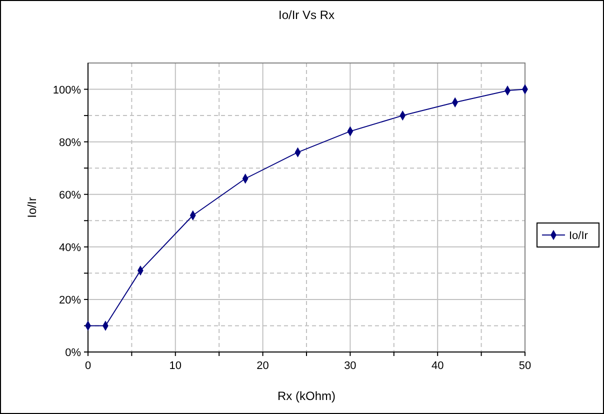  I want to click on x-tick-label: 10, so click(175, 366).